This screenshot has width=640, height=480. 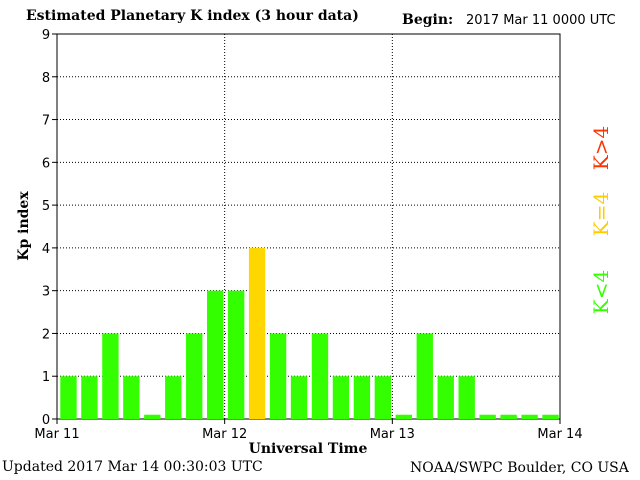 I want to click on begin-value: 2017 Mar 11 0000 UTC, so click(x=541, y=20).